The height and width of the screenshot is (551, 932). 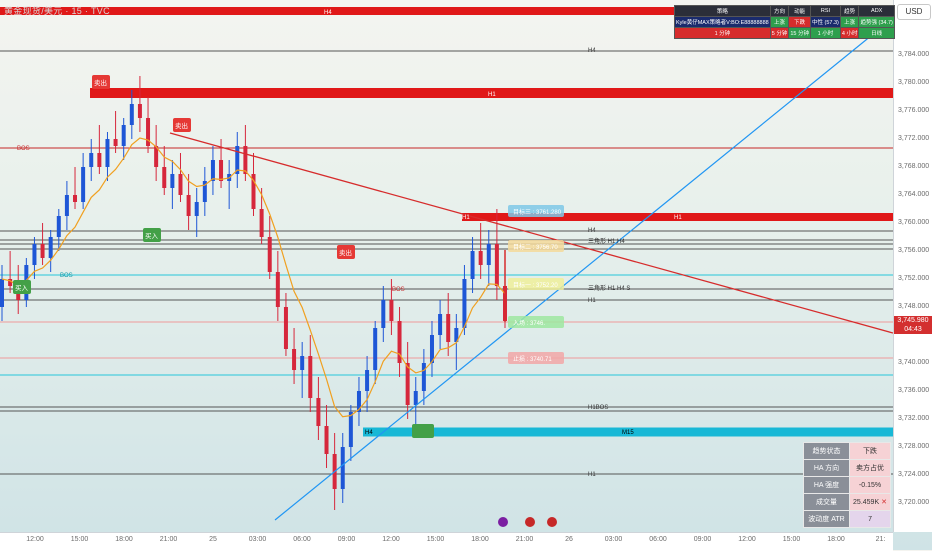 What do you see at coordinates (914, 110) in the screenshot?
I see `price-tick: 3,776.000` at bounding box center [914, 110].